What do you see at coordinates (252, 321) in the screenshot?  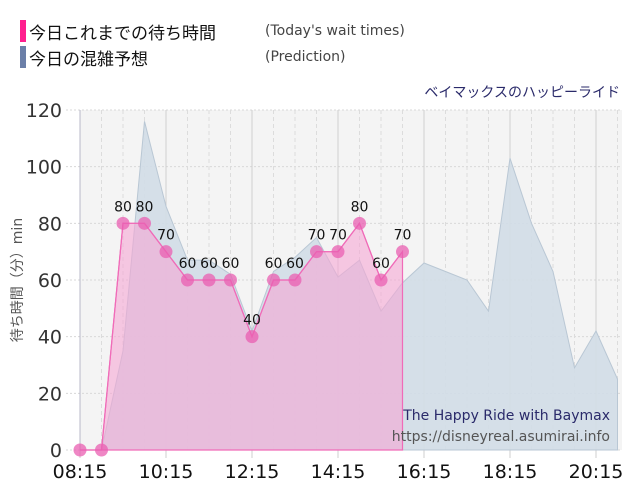 I see `data-label: 40` at bounding box center [252, 321].